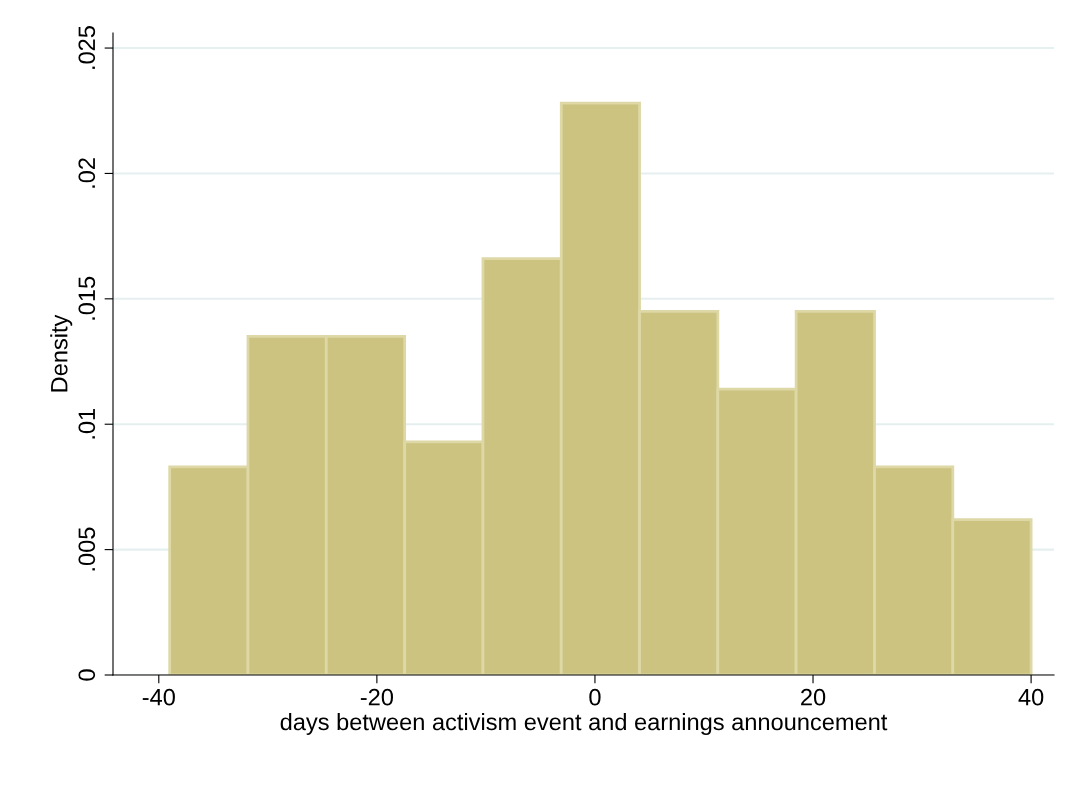 This screenshot has height=785, width=1077. What do you see at coordinates (158, 697) in the screenshot?
I see `x-tick-label: -40` at bounding box center [158, 697].